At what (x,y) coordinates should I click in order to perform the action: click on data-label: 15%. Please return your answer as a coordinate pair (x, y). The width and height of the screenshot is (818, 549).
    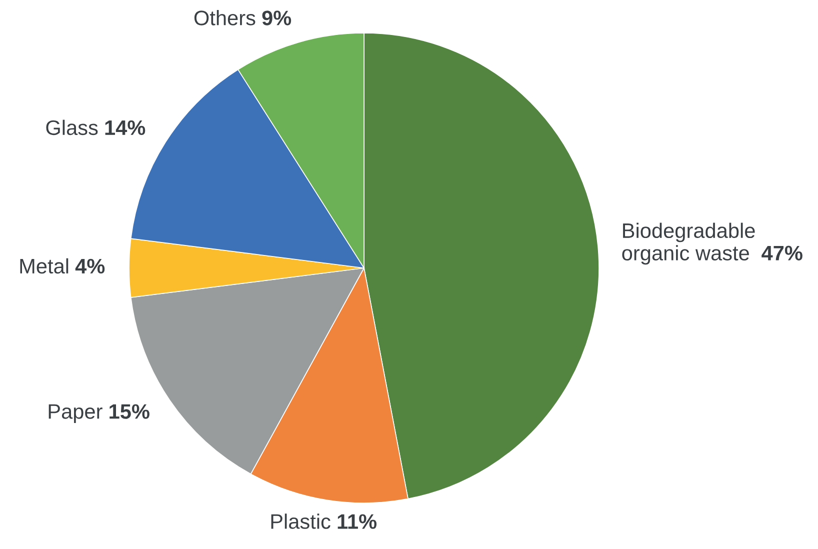
    Looking at the image, I should click on (130, 411).